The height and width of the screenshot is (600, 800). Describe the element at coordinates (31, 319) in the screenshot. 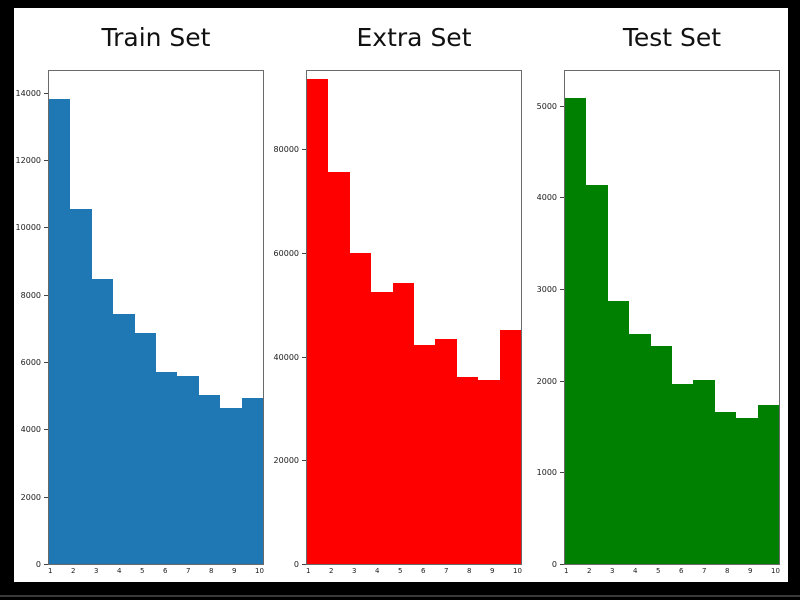

I see `y-axis: 0 2000 4000 6000 8000 10000 12000 14000` at that location.